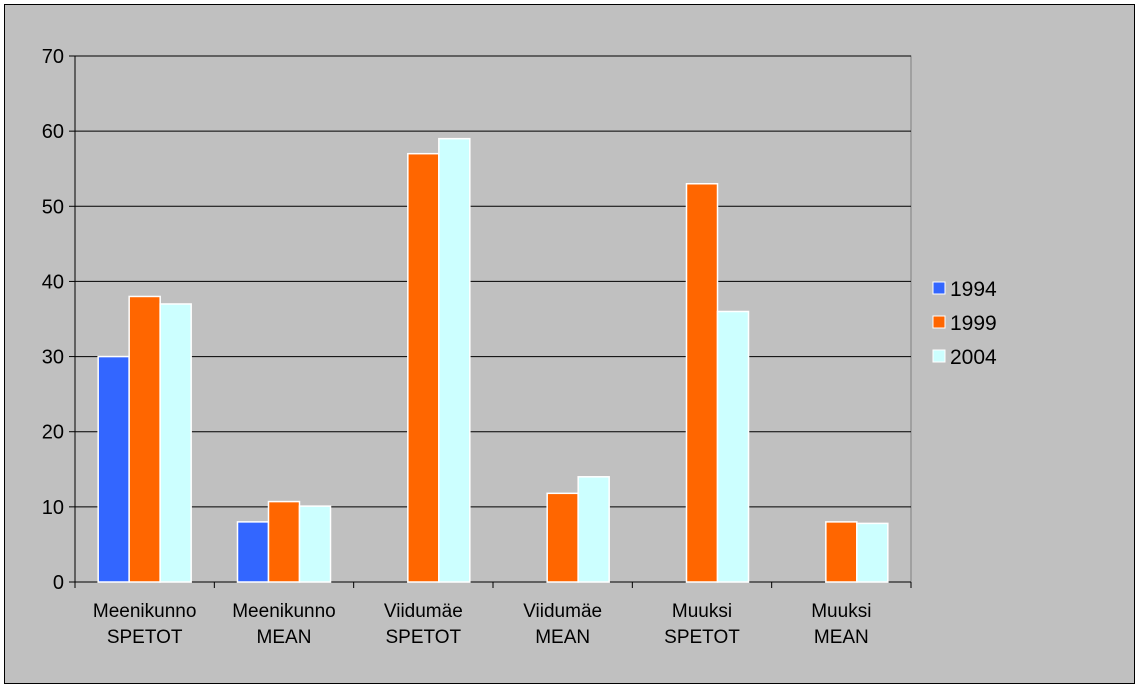 This screenshot has width=1139, height=688. Describe the element at coordinates (58, 583) in the screenshot. I see `y-tick-label: 0` at that location.